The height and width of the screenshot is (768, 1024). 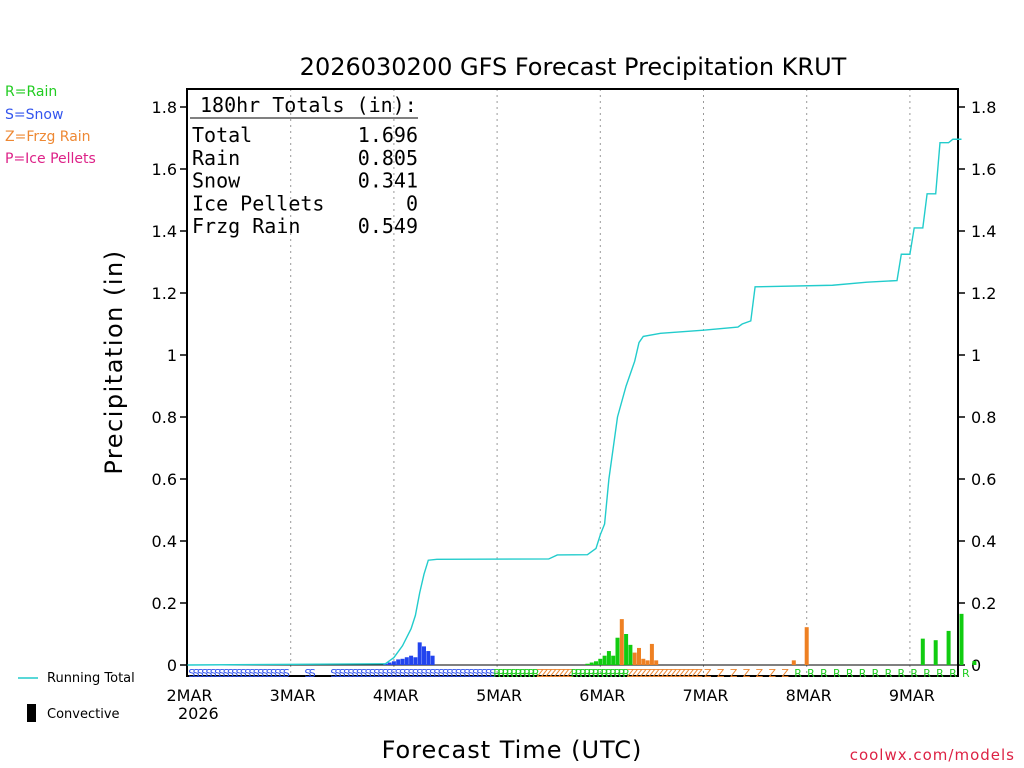 What do you see at coordinates (114, 361) in the screenshot?
I see `y-axis-label: Precipitation (in)` at bounding box center [114, 361].